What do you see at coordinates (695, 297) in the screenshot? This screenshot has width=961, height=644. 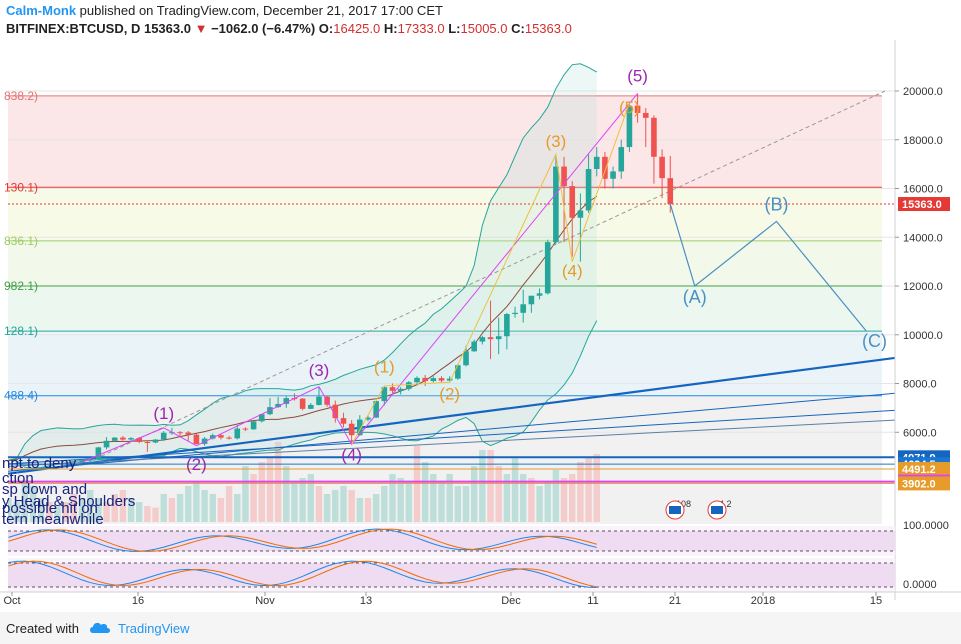 I see `wave-label-corrective: (A)` at bounding box center [695, 297].